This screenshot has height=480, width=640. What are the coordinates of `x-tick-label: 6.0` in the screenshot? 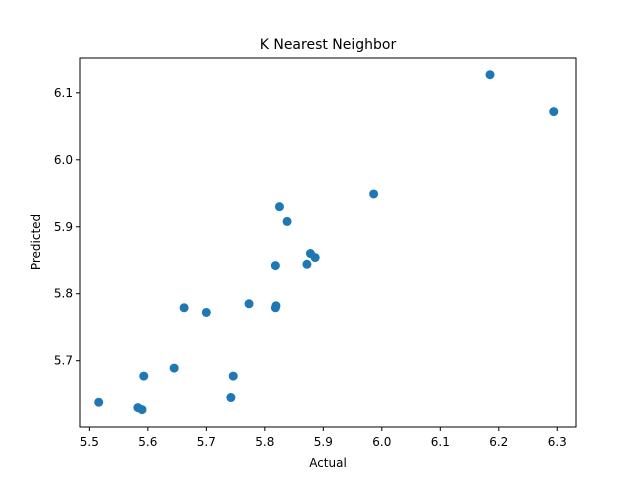 It's located at (381, 442).